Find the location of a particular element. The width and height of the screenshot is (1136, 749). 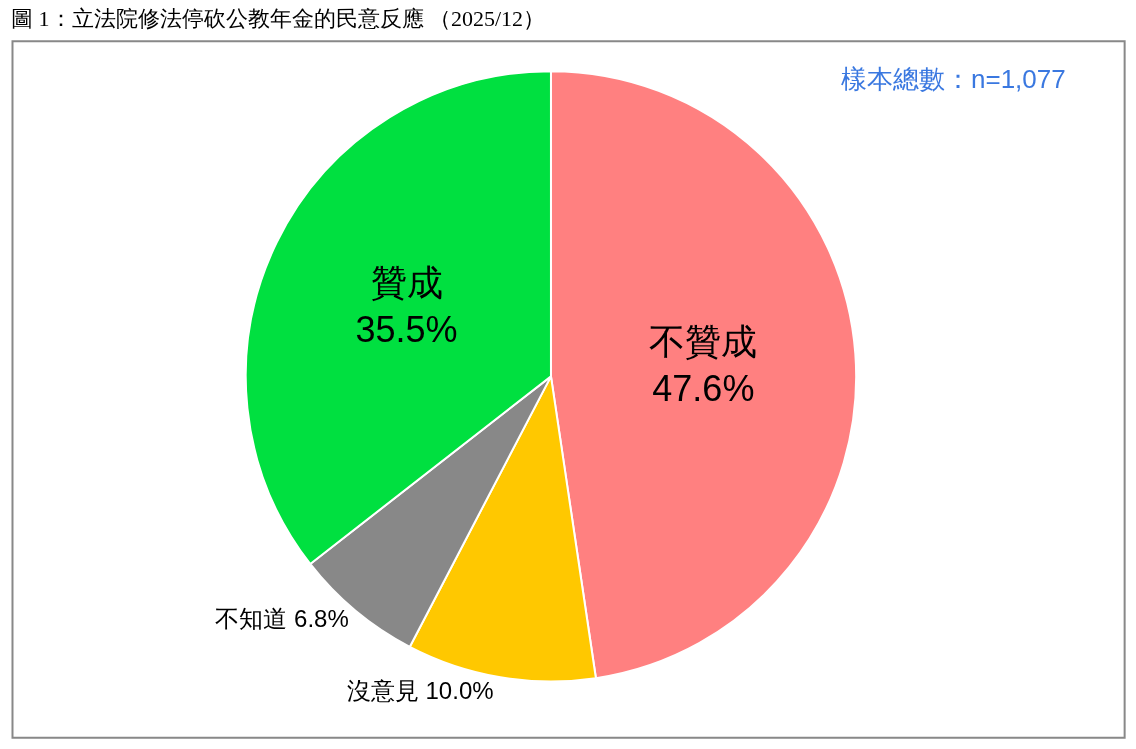

slice-label: 不知道 6.8% is located at coordinates (282, 619).